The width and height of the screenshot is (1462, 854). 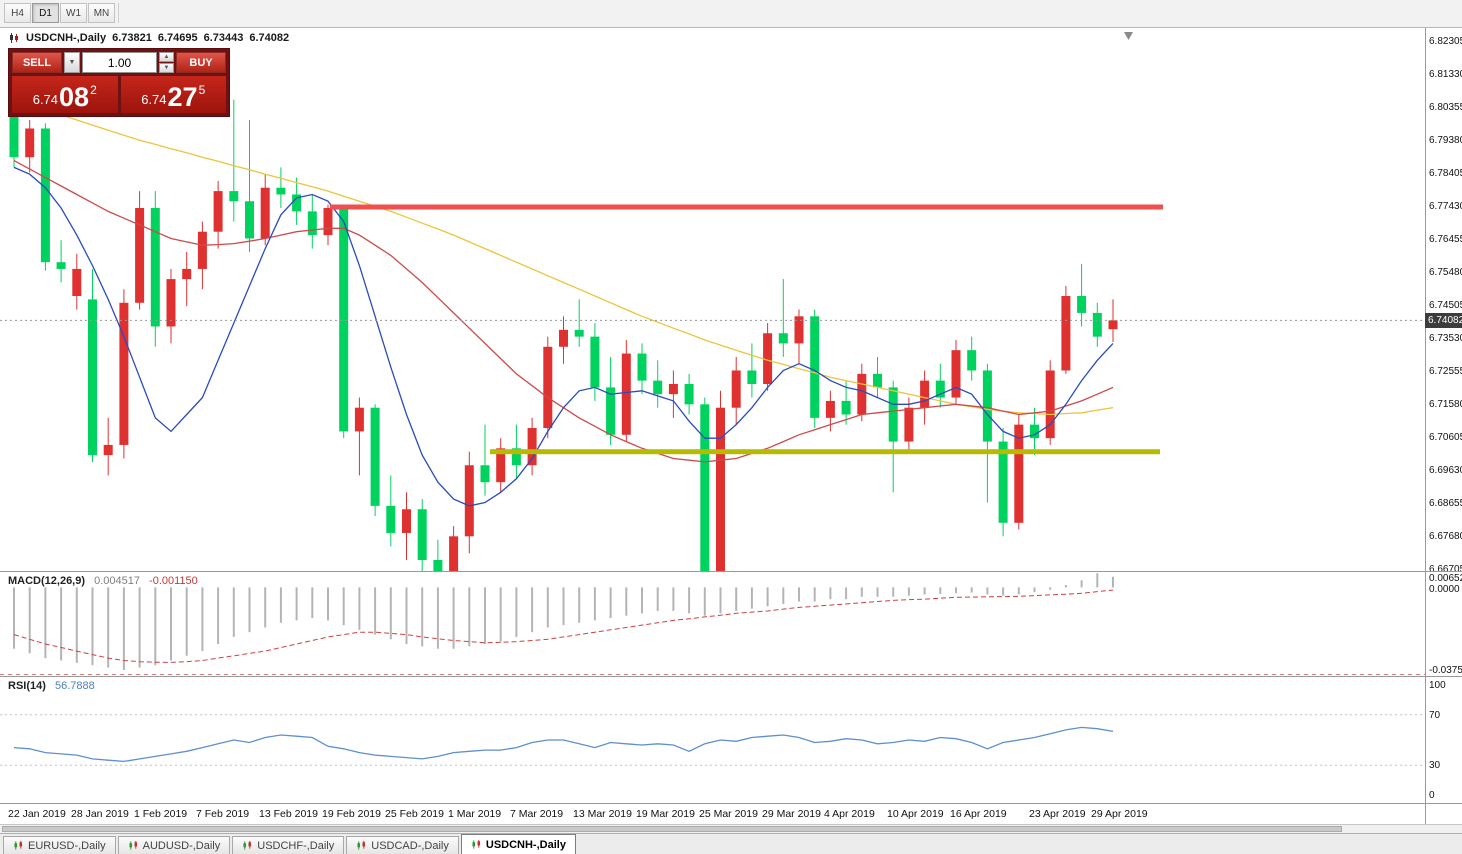 What do you see at coordinates (1435, 765) in the screenshot?
I see `rsi-axis-30: 30` at bounding box center [1435, 765].